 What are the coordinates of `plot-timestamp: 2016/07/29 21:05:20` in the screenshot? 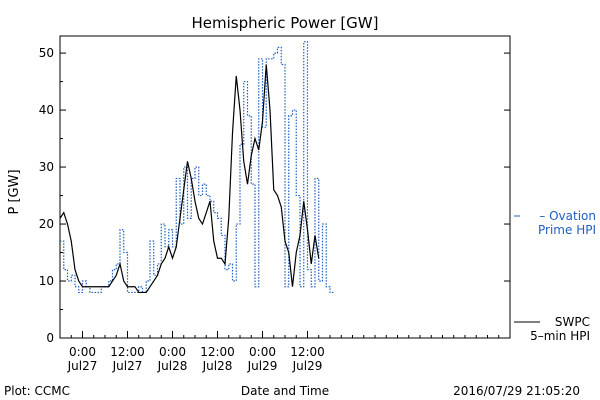 It's located at (516, 391).